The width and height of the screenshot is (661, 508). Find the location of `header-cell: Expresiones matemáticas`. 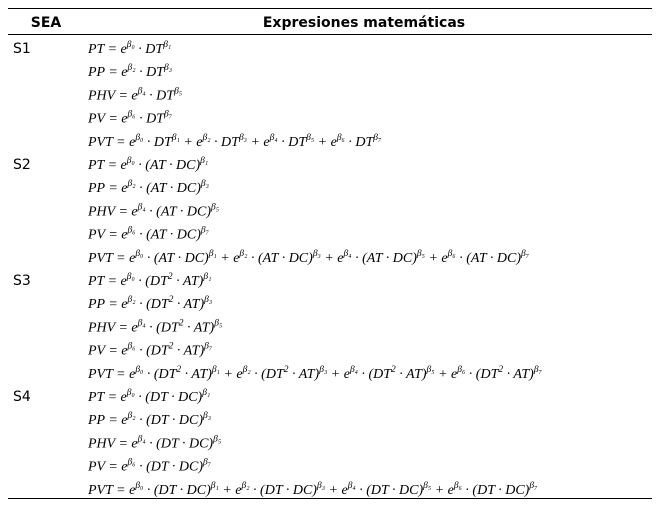

header-cell: Expresiones matemáticas is located at coordinates (364, 23).